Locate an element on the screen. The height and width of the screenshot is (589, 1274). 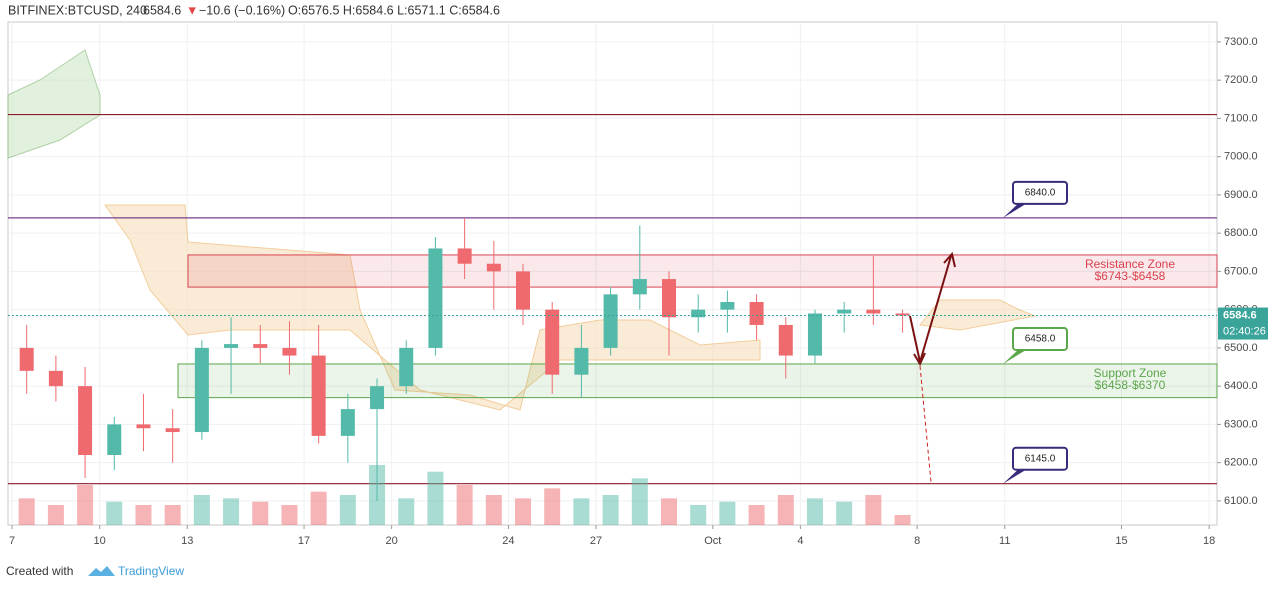
resistance-zone is located at coordinates (702, 271).